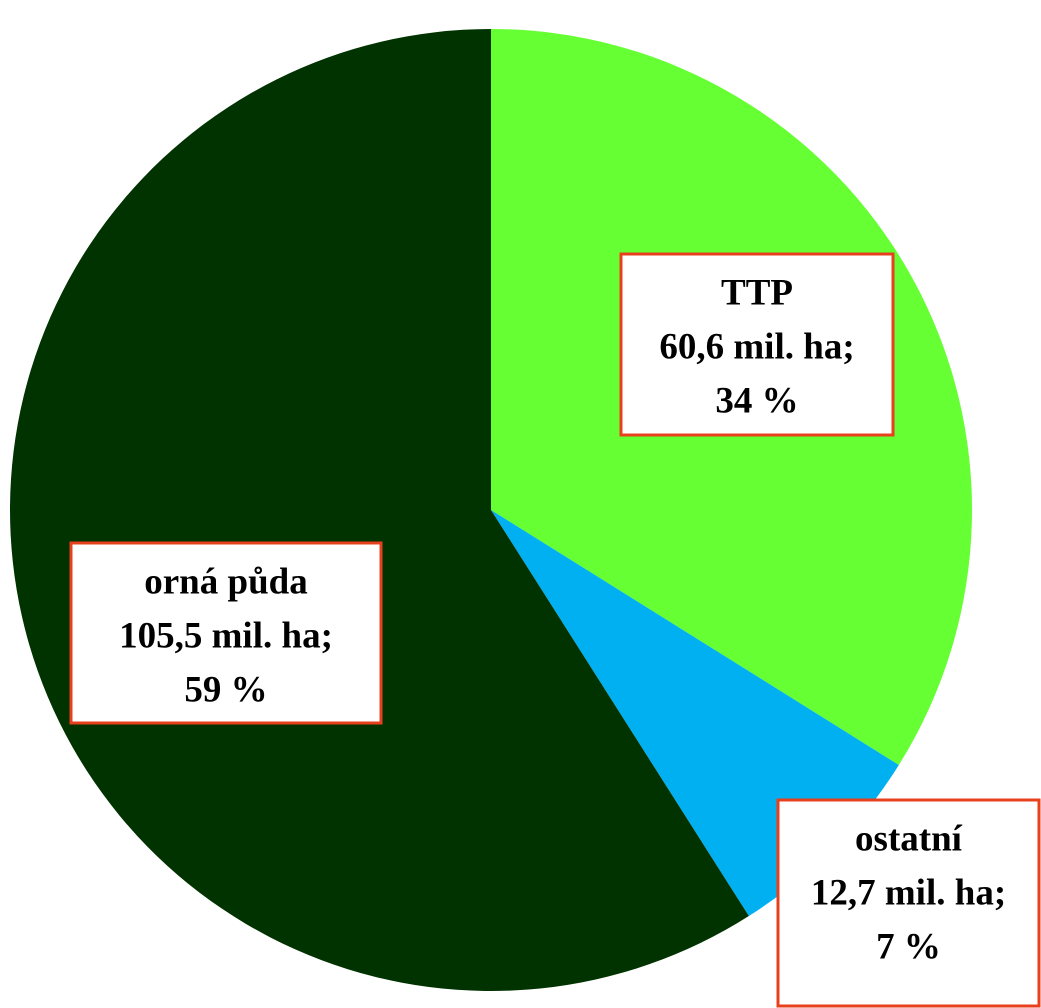 This screenshot has height=1008, width=1041. I want to click on value-label: 60,6 mil. ha;, so click(756, 346).